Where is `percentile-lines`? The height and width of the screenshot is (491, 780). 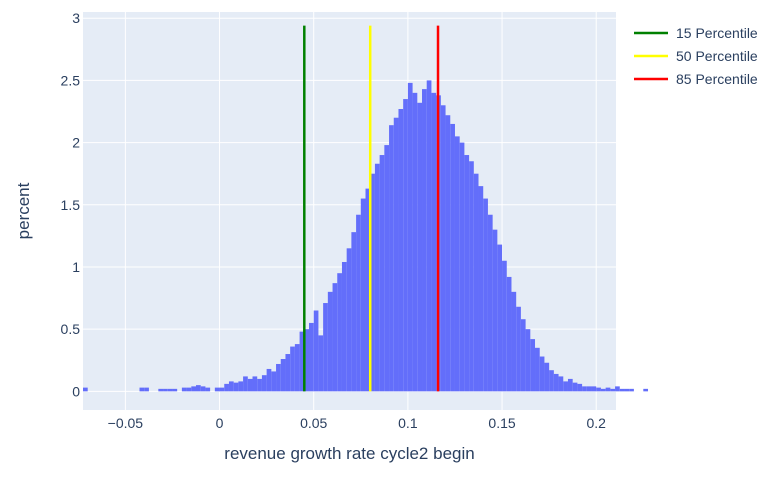 percentile-lines is located at coordinates (371, 208).